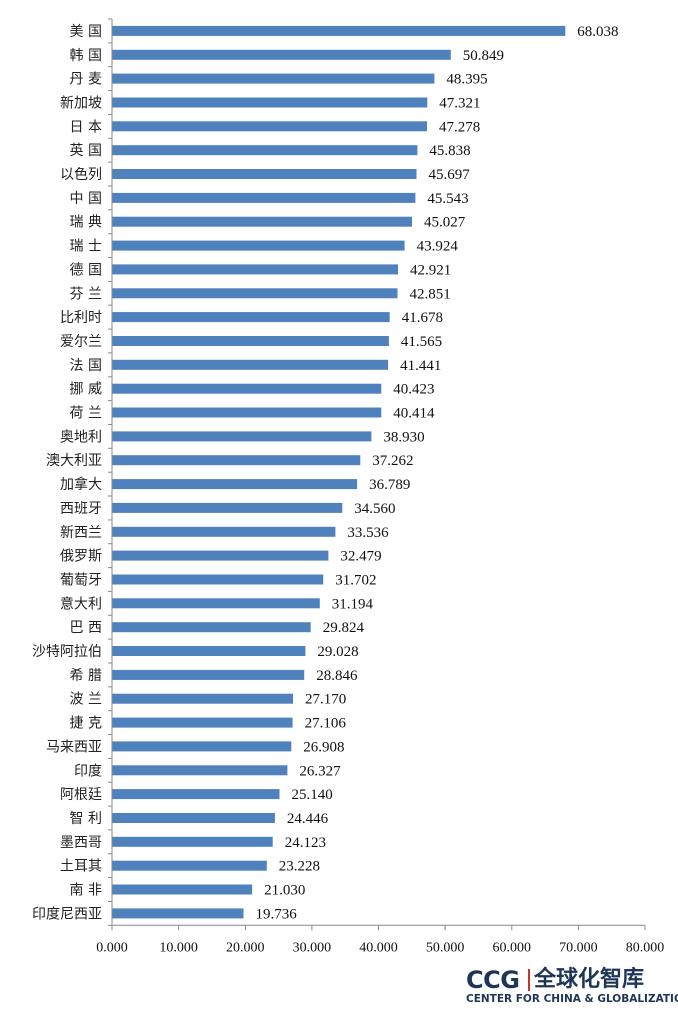 This screenshot has width=678, height=1018. I want to click on category-label: 比利时, so click(81, 318).